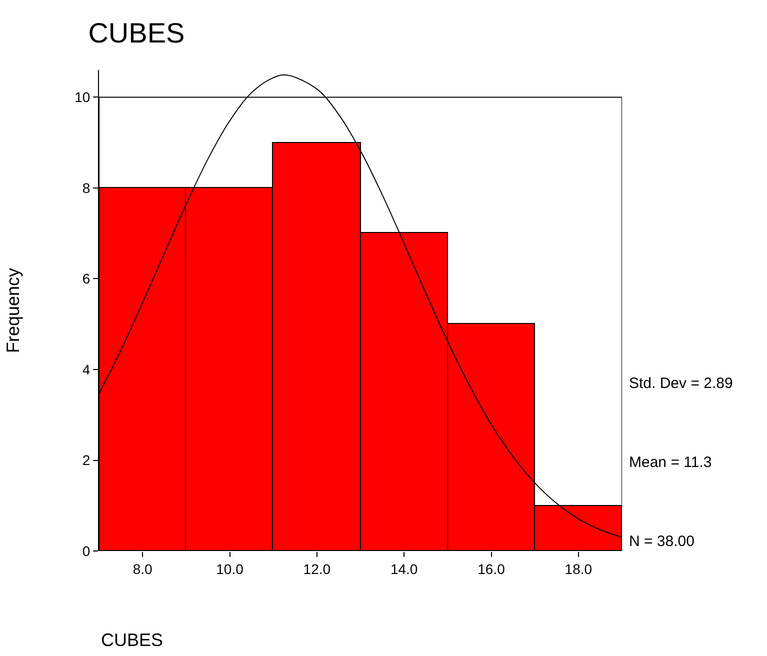 Image resolution: width=767 pixels, height=656 pixels. Describe the element at coordinates (136, 33) in the screenshot. I see `chart-title: CUBES` at that location.